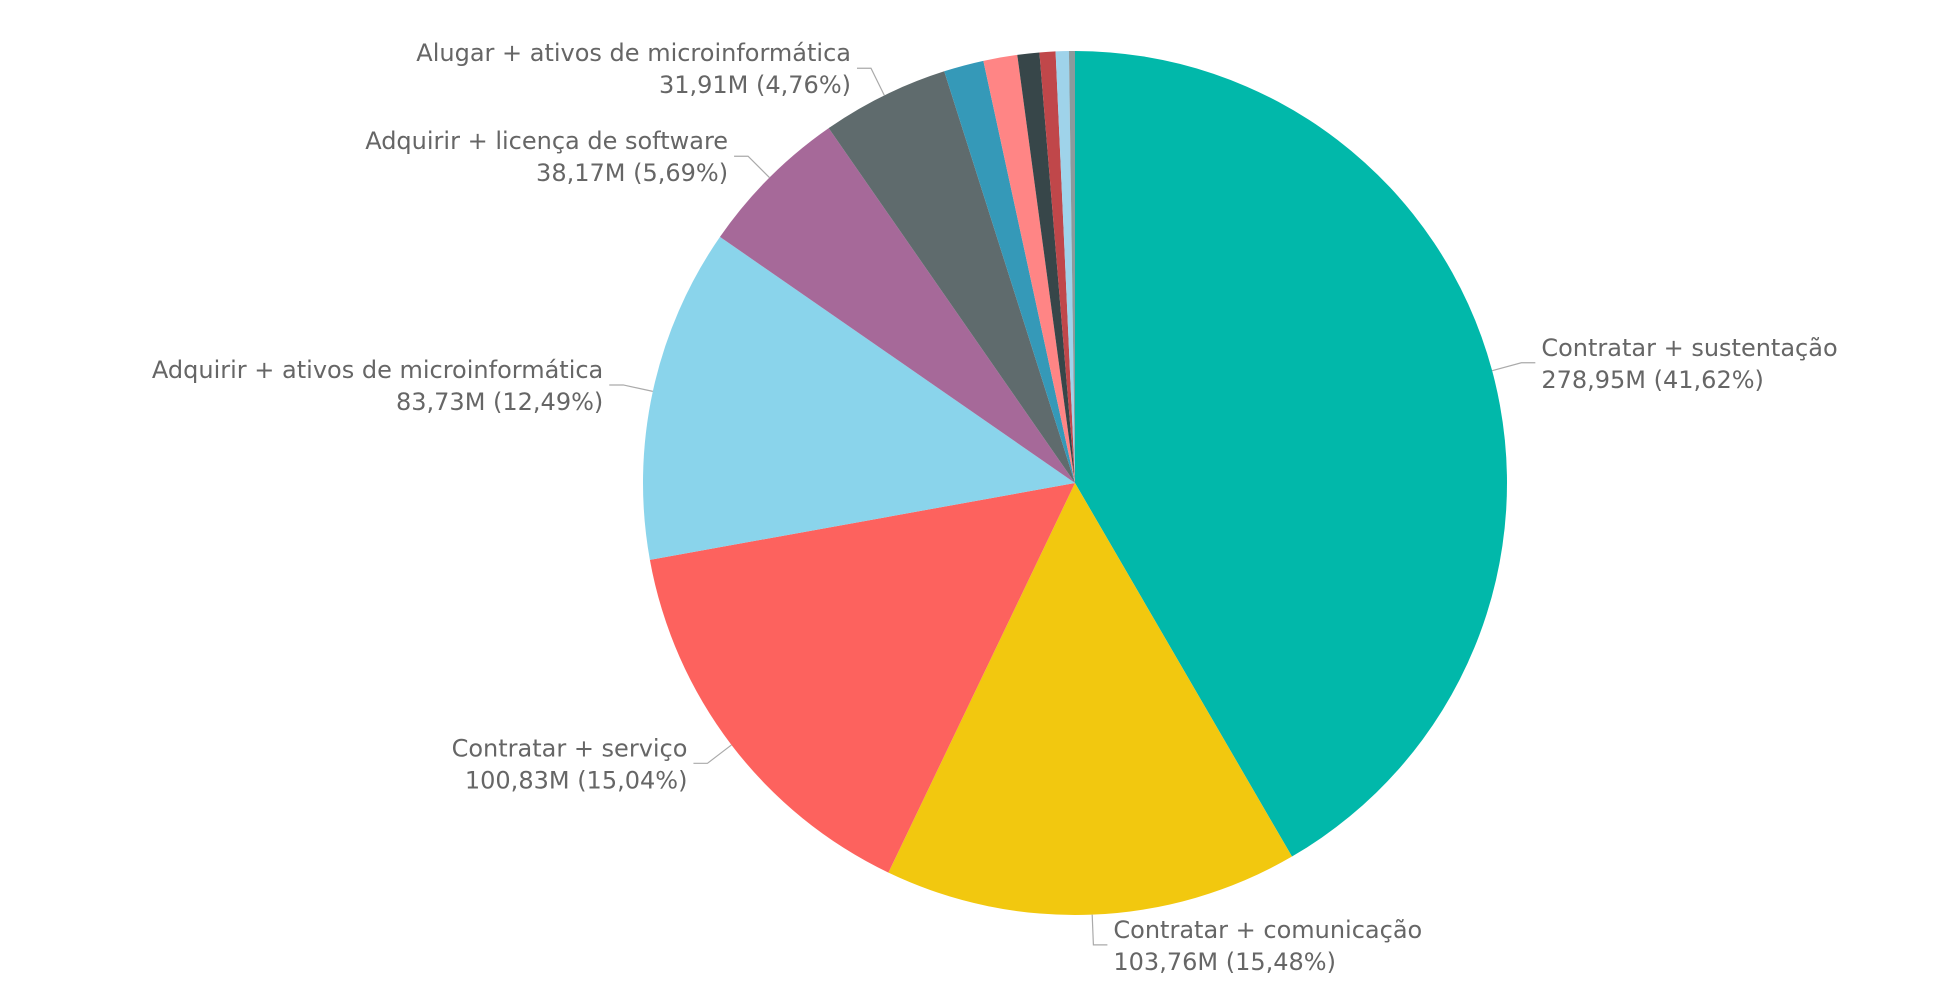 The width and height of the screenshot is (1952, 1006). Describe the element at coordinates (570, 748) in the screenshot. I see `slice-label: Contratar + serviço` at that location.